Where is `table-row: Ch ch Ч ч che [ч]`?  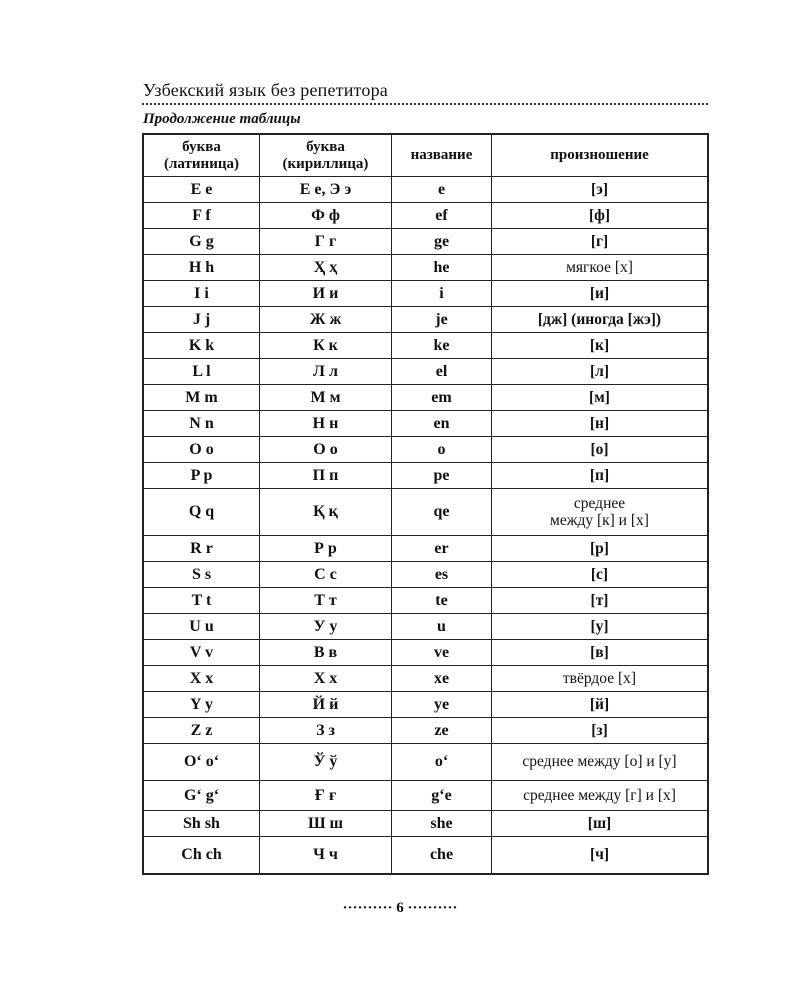
table-row: Ch ch Ч ч che [ч] is located at coordinates (425, 855).